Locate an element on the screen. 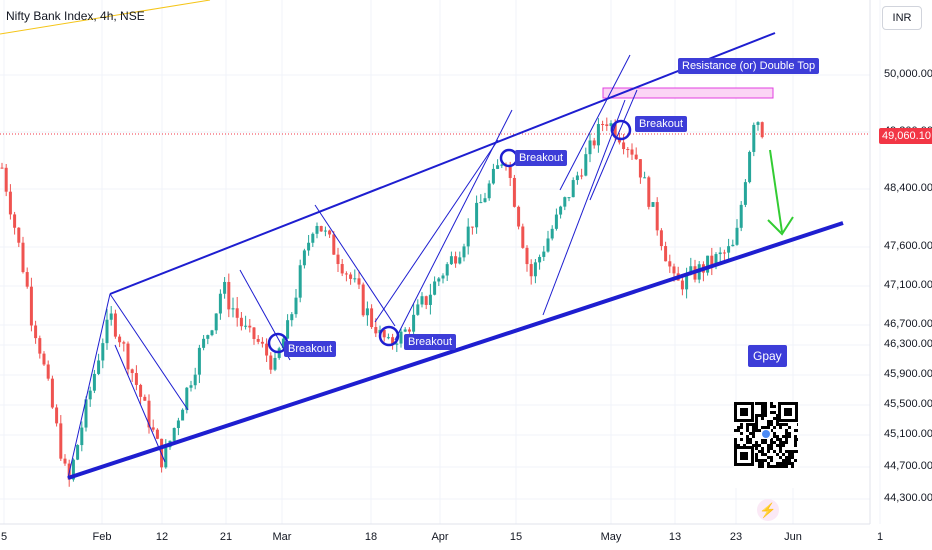 This screenshot has height=550, width=932. x-tick-label: 15 is located at coordinates (516, 537).